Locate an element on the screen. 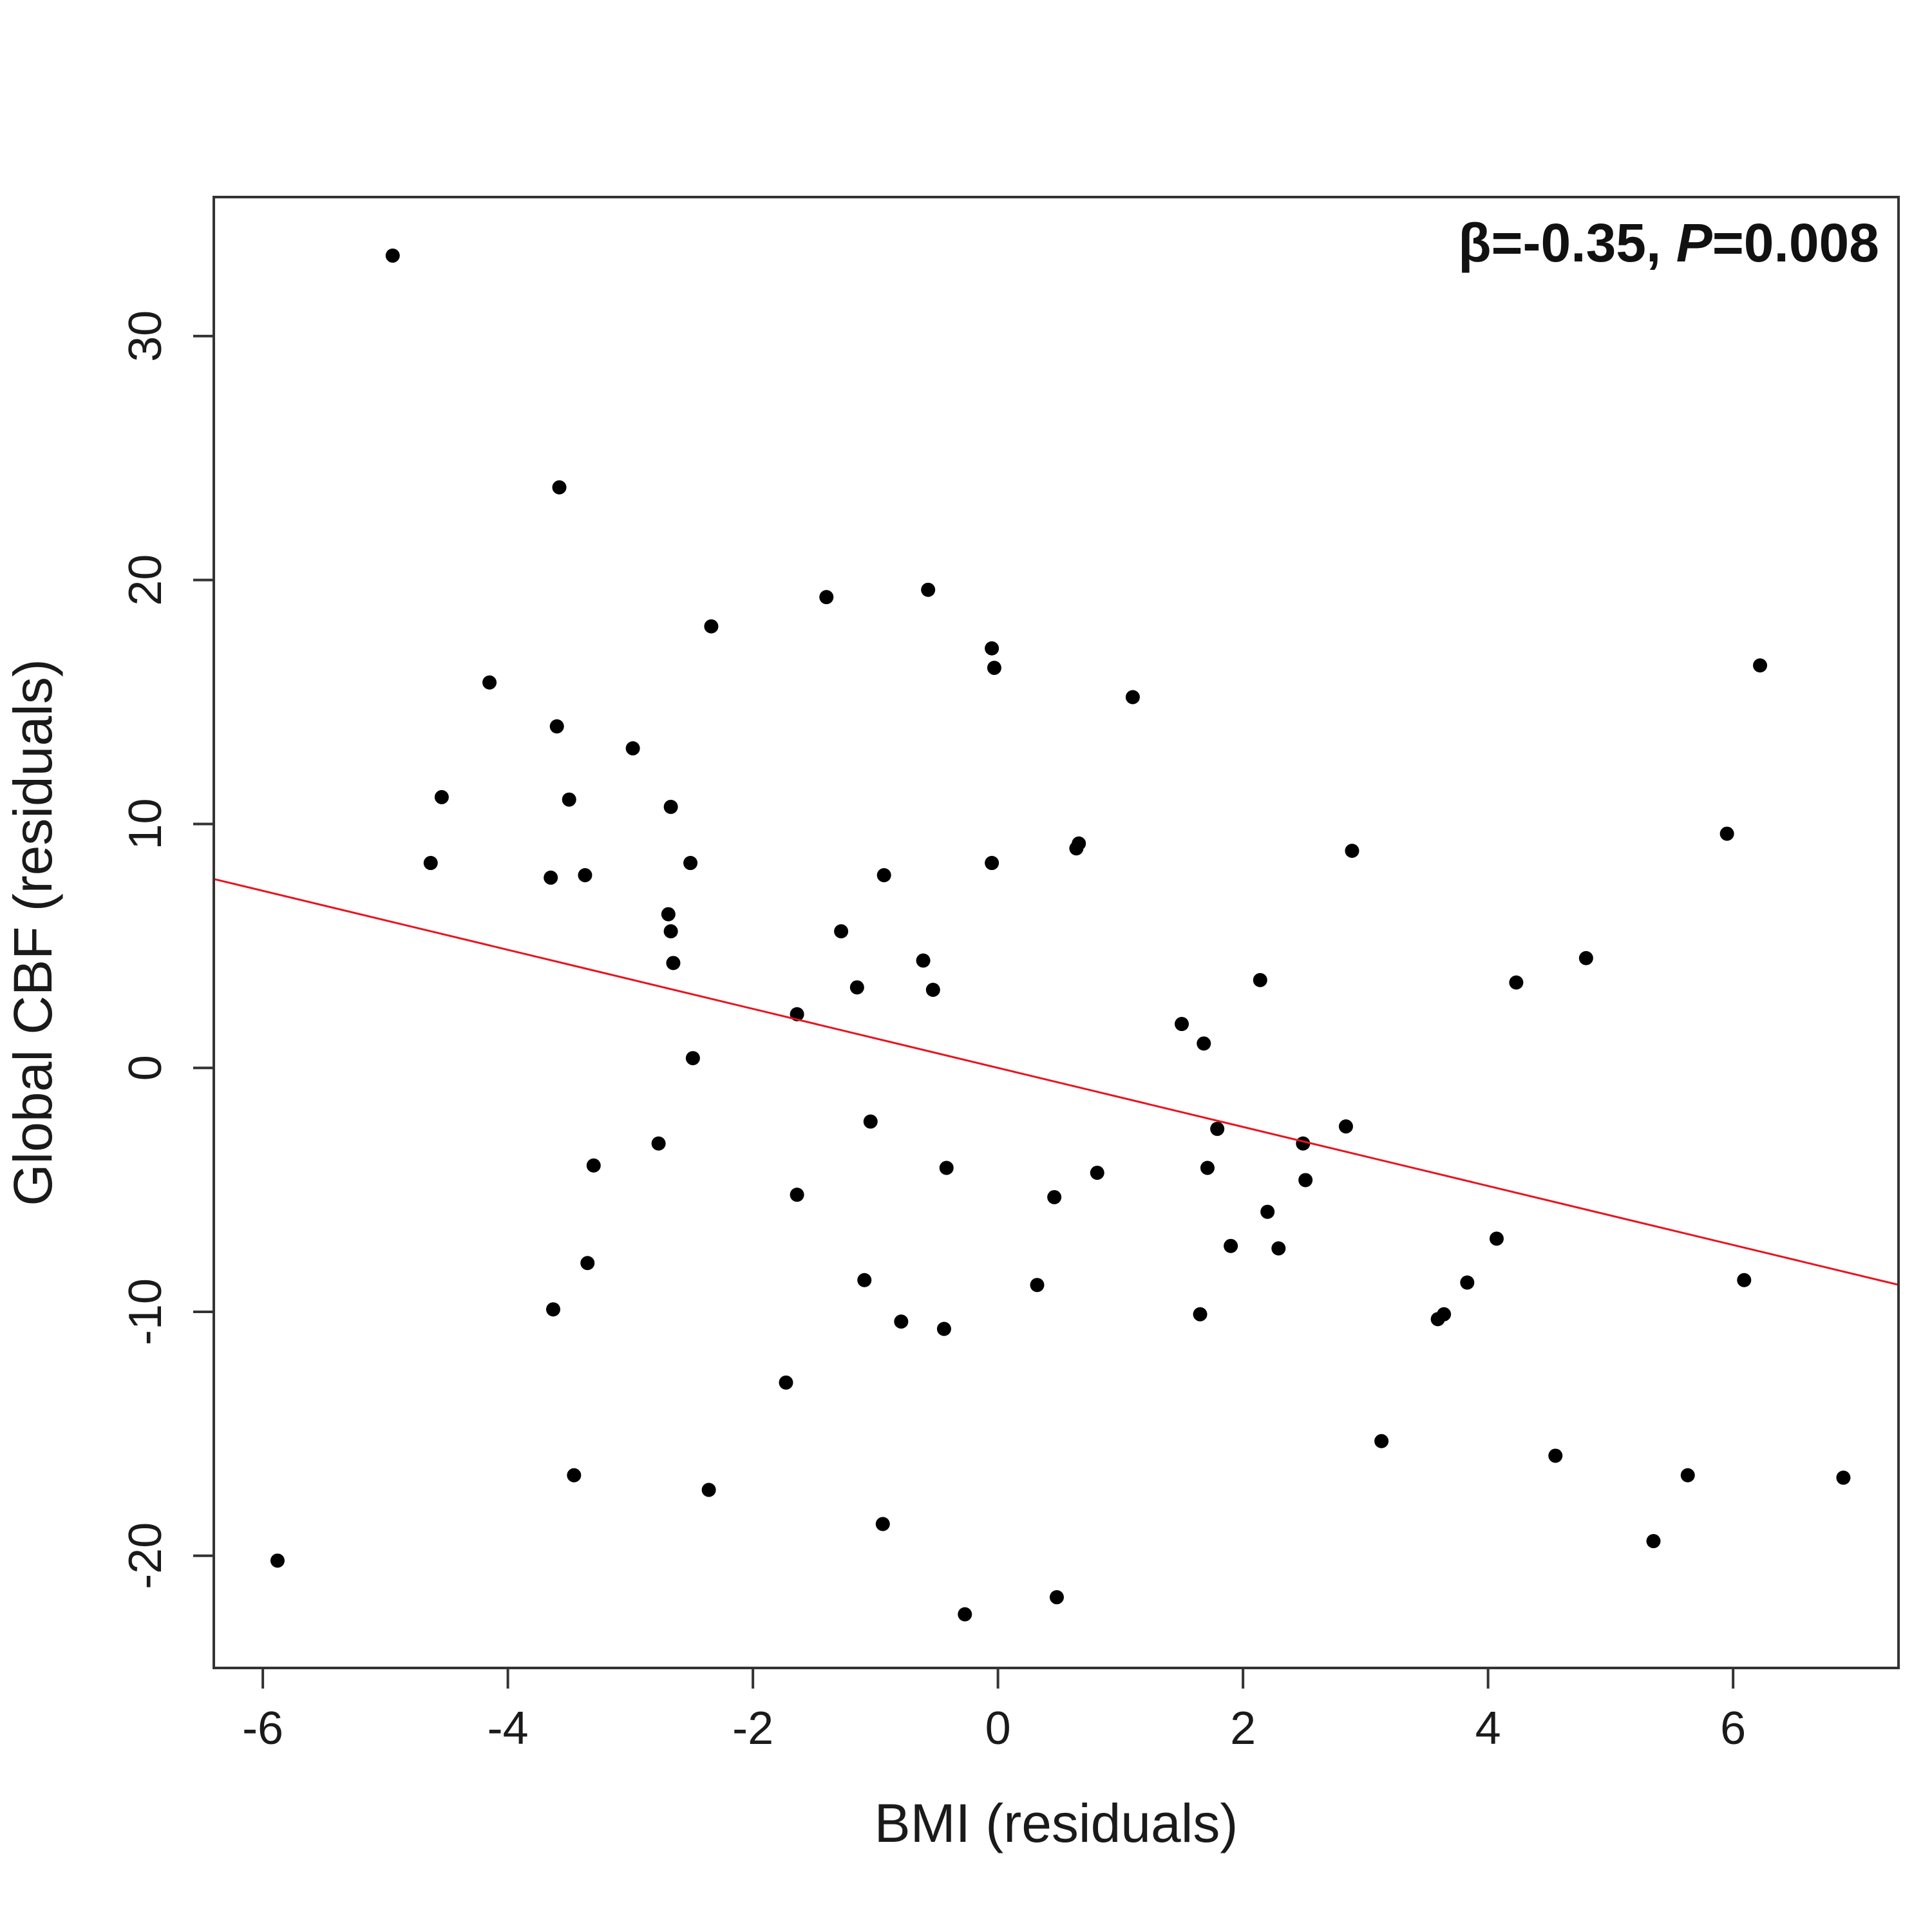 The width and height of the screenshot is (1932, 1932). y-tick-label: -10 is located at coordinates (145, 1311).